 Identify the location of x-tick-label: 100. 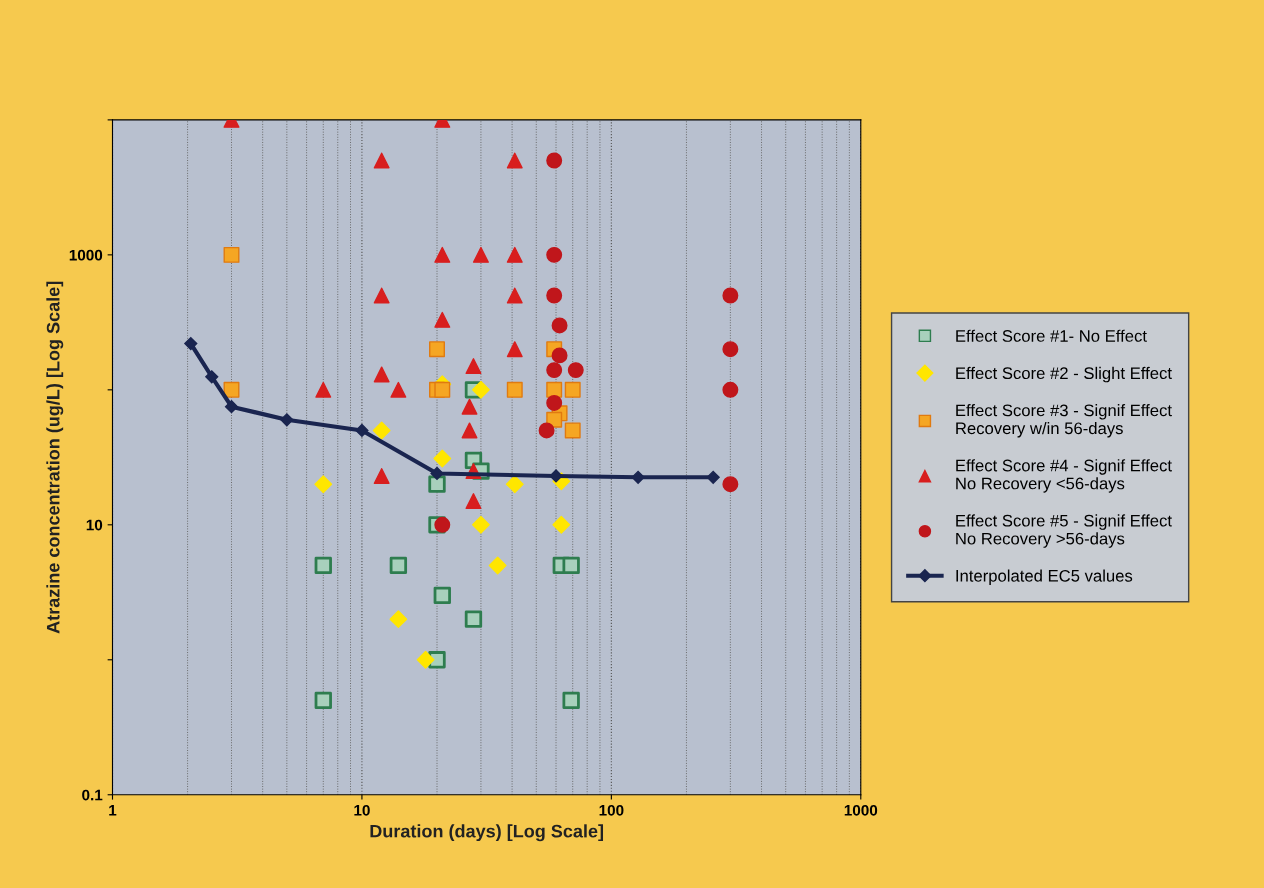
(611, 810).